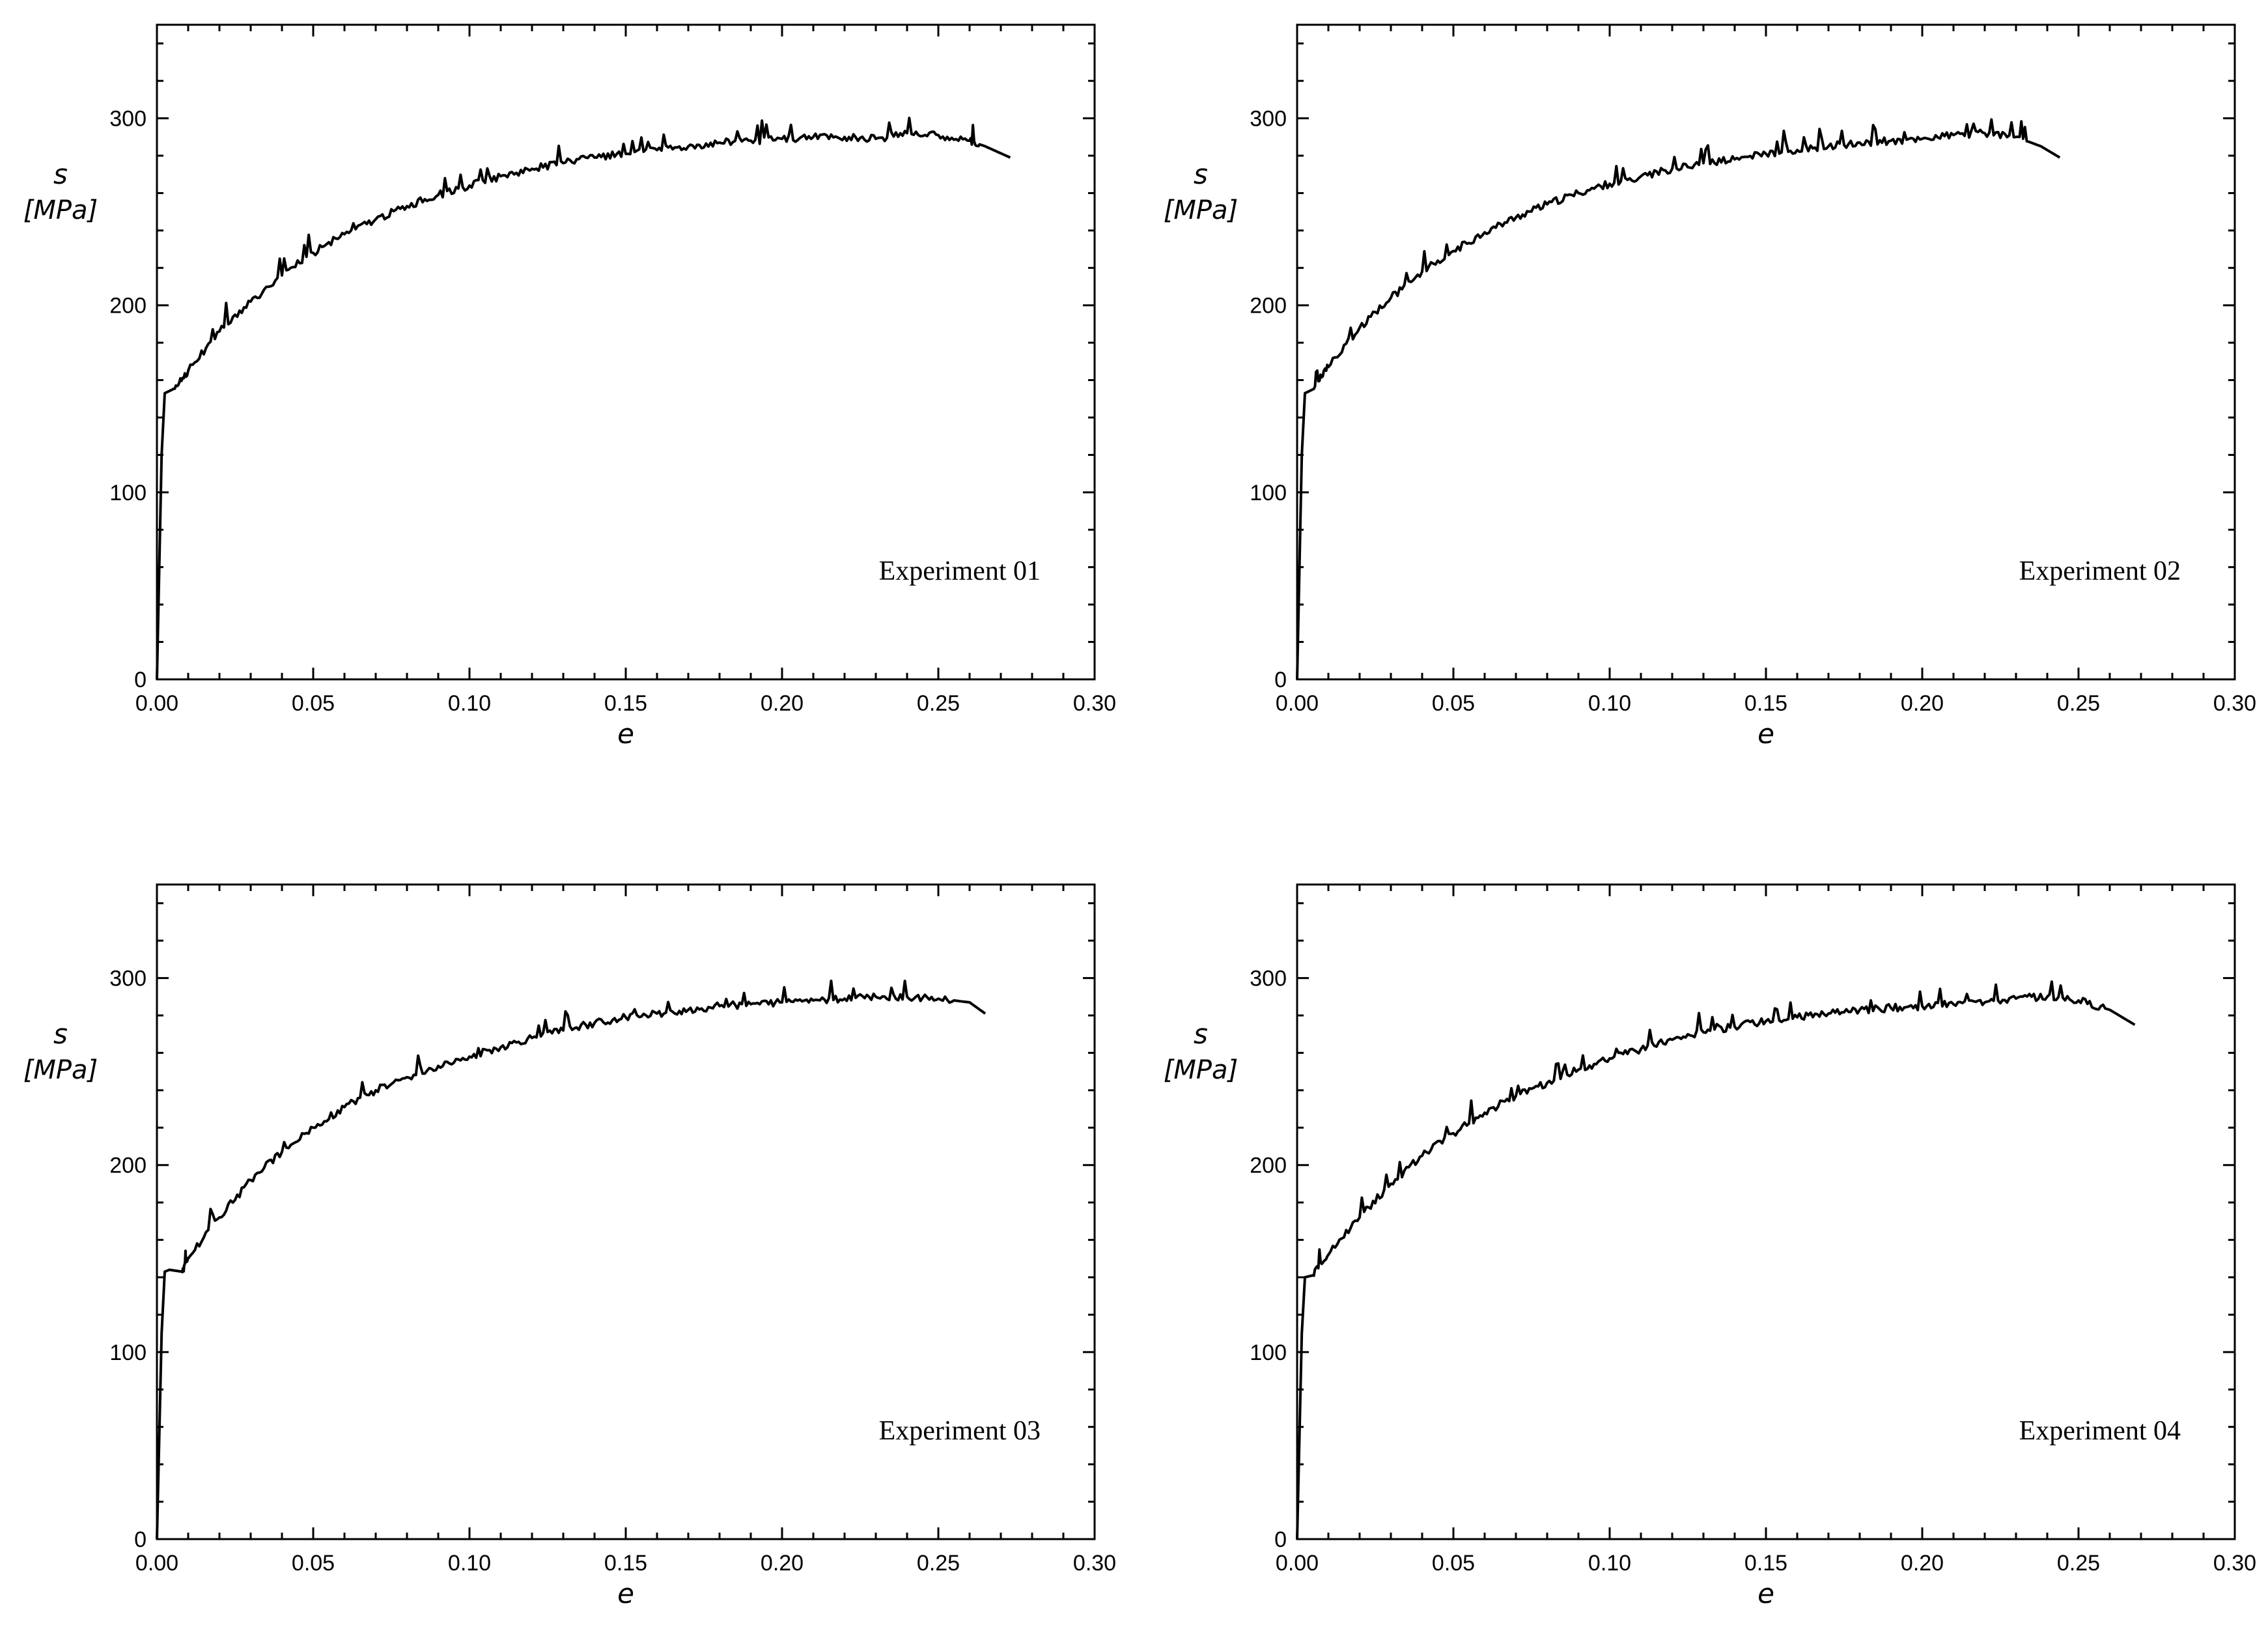 This screenshot has width=2268, height=1629. What do you see at coordinates (960, 571) in the screenshot?
I see `experiment-label: Experiment 01` at bounding box center [960, 571].